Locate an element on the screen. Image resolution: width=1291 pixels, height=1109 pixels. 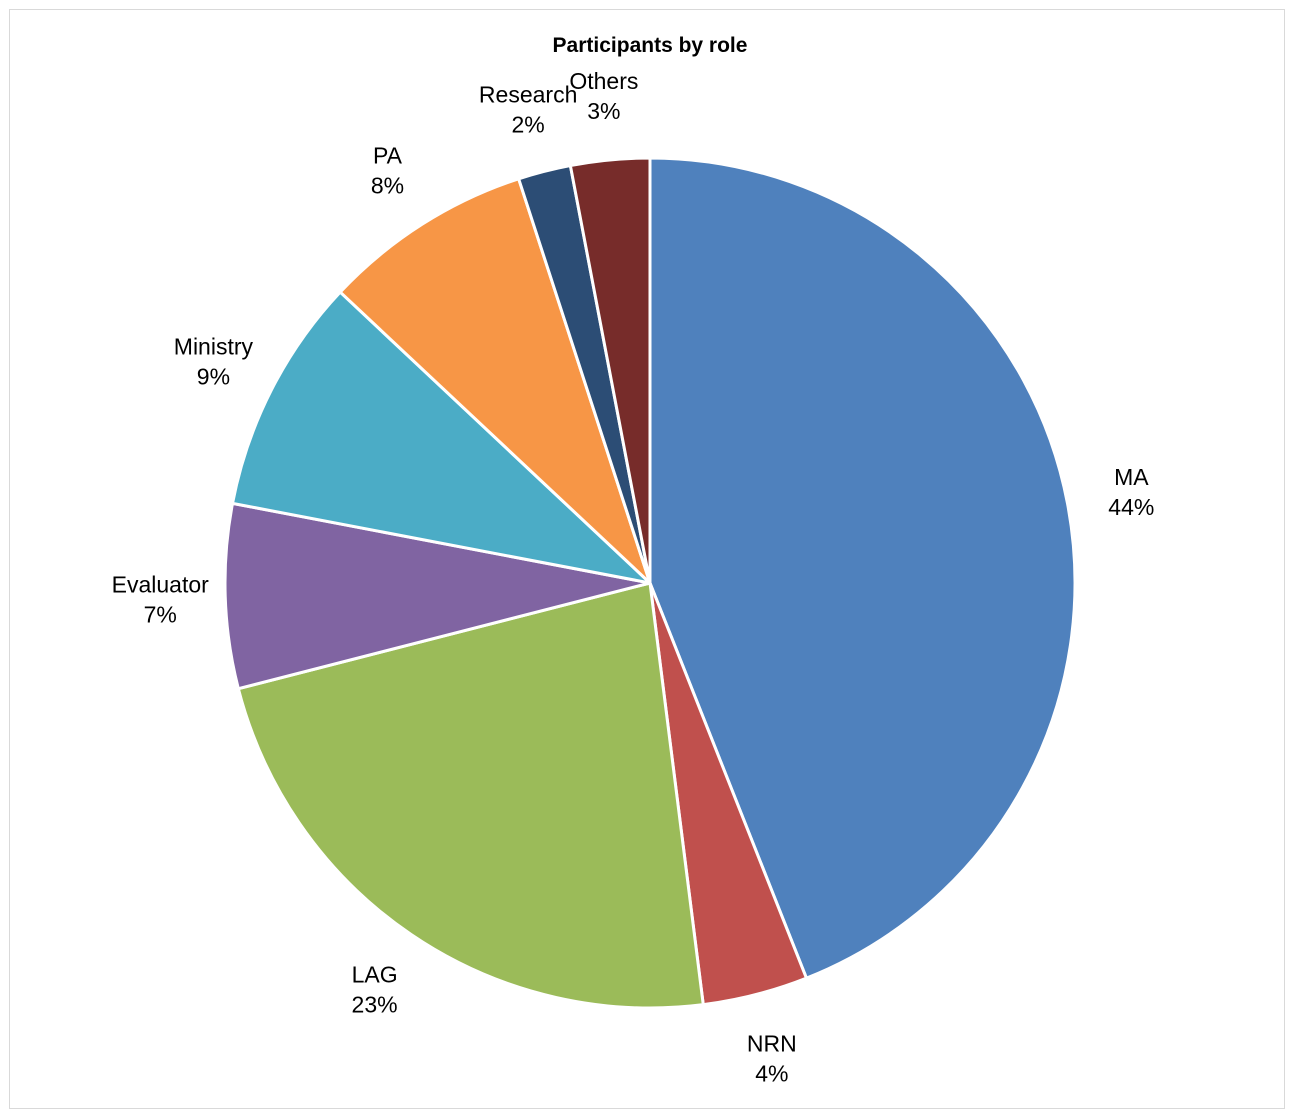
slice-percent-evaluator: 7% is located at coordinates (160, 614).